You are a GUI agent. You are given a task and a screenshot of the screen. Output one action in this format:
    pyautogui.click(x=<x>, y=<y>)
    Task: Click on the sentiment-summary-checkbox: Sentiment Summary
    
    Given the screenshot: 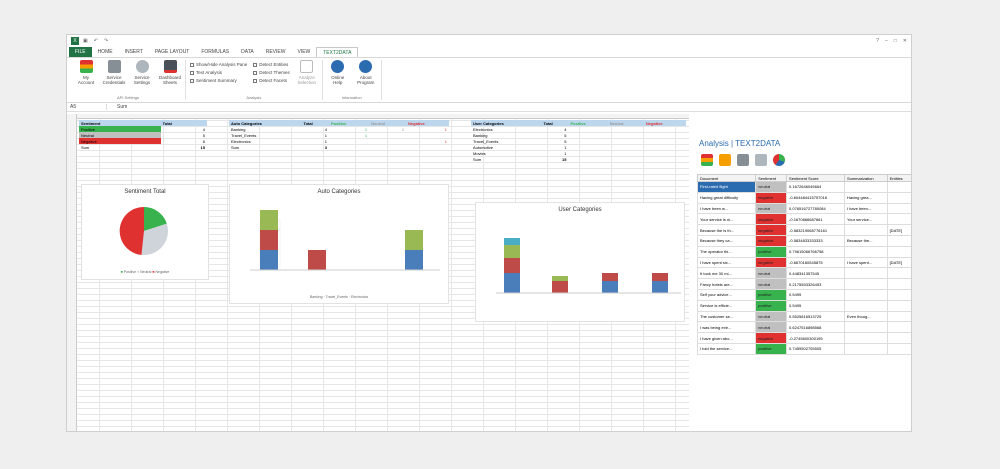 What is the action you would take?
    pyautogui.click(x=218, y=80)
    